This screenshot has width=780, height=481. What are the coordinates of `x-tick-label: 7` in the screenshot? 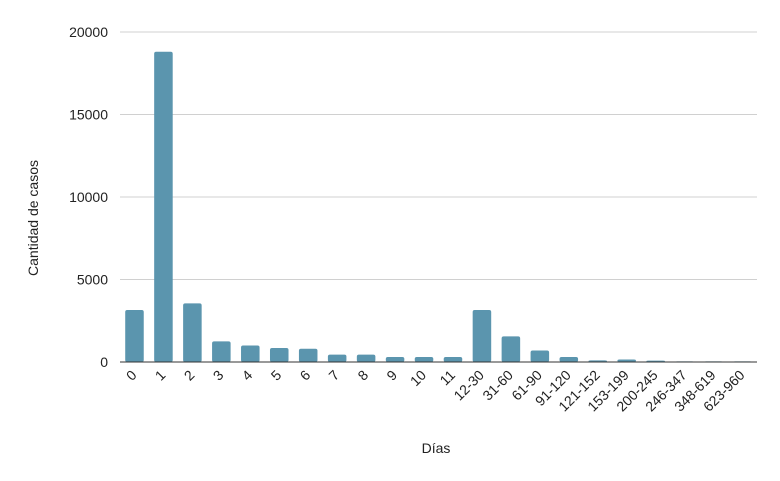 It's located at (333, 375).